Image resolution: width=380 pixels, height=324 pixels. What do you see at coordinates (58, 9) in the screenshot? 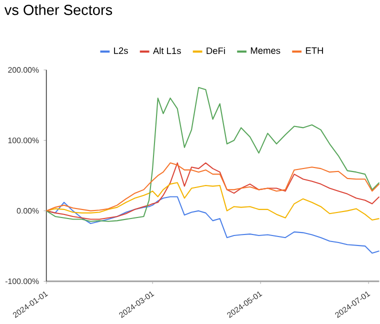
I see `chart-title: vs Other Sectors` at bounding box center [58, 9].